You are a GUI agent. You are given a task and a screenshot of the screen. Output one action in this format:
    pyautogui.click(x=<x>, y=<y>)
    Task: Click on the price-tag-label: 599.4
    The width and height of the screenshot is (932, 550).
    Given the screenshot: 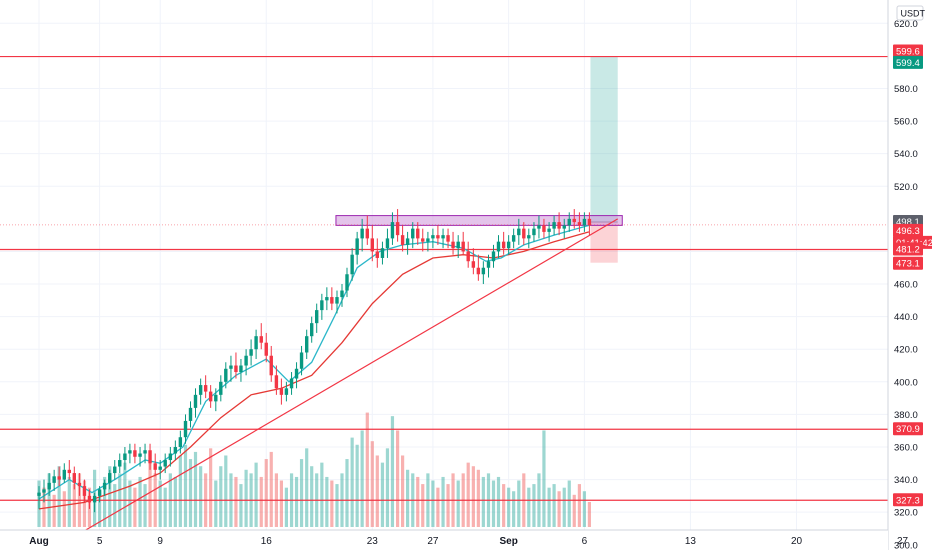 What is the action you would take?
    pyautogui.click(x=908, y=63)
    